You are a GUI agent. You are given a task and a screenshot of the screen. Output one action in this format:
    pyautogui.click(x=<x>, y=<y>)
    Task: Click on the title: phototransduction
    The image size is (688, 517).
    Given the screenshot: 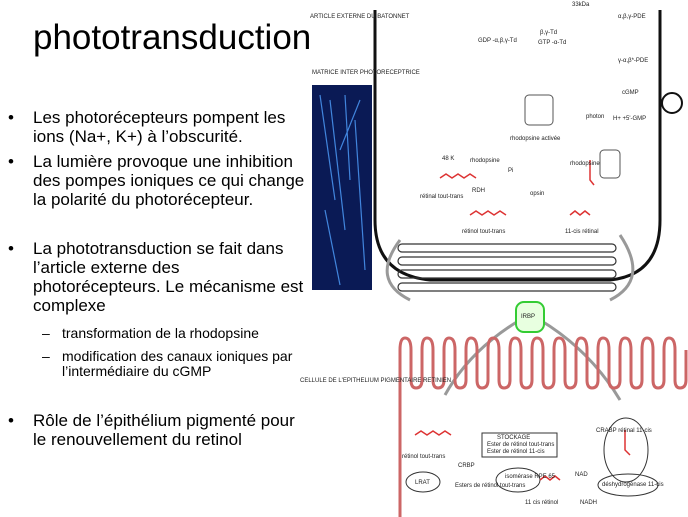 What is the action you would take?
    pyautogui.click(x=172, y=37)
    